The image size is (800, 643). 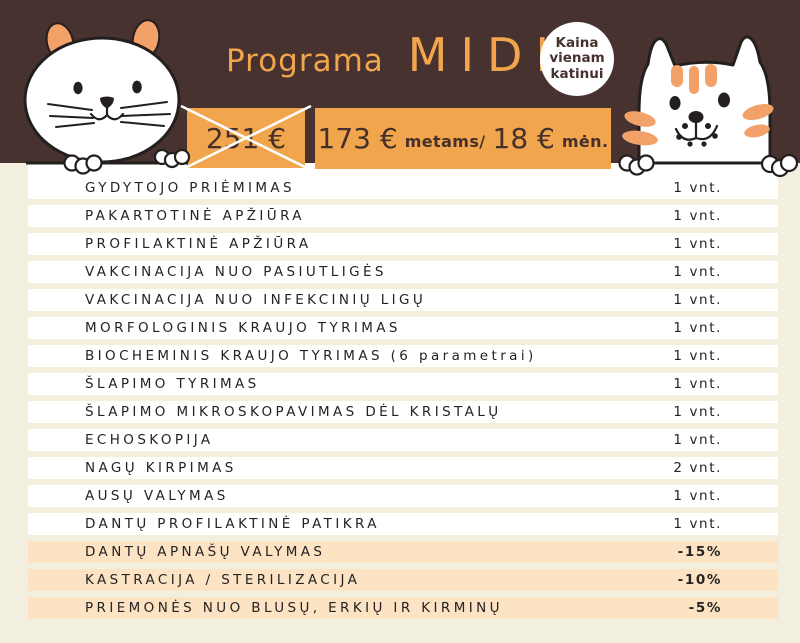 What do you see at coordinates (705, 608) in the screenshot?
I see `service-value: -5%` at bounding box center [705, 608].